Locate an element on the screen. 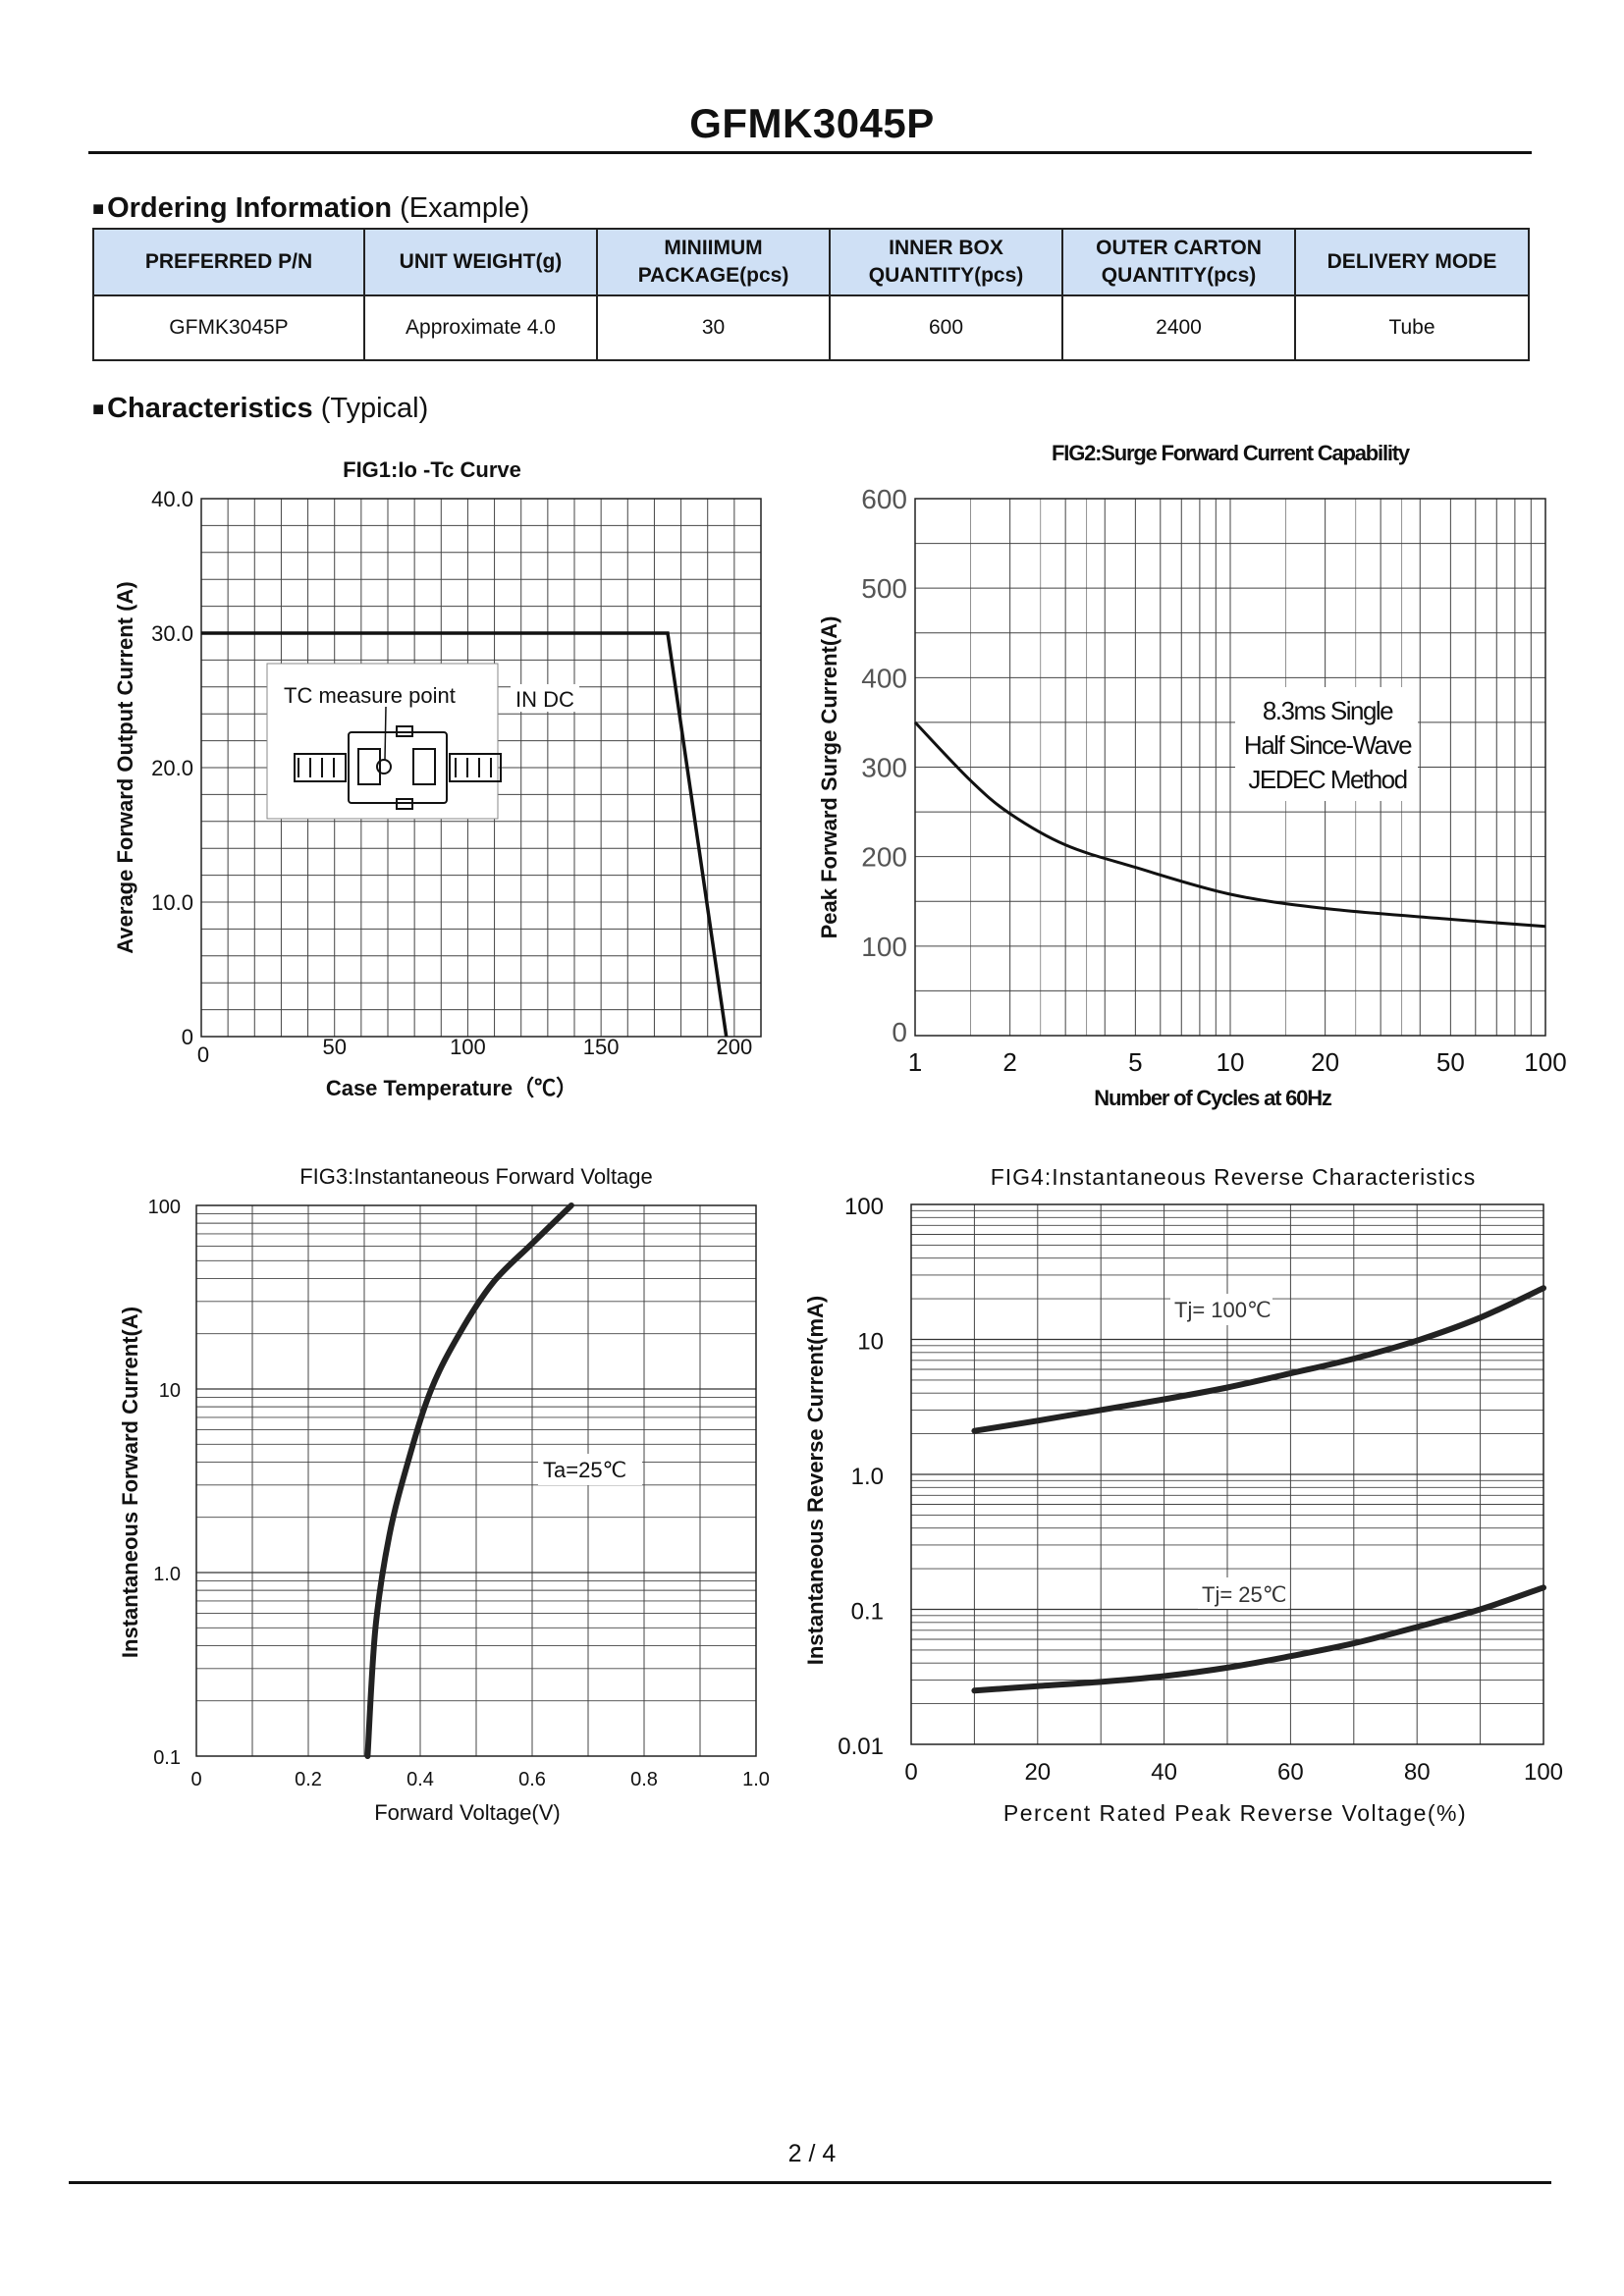 This screenshot has width=1624, height=2296. title-divider is located at coordinates (810, 152).